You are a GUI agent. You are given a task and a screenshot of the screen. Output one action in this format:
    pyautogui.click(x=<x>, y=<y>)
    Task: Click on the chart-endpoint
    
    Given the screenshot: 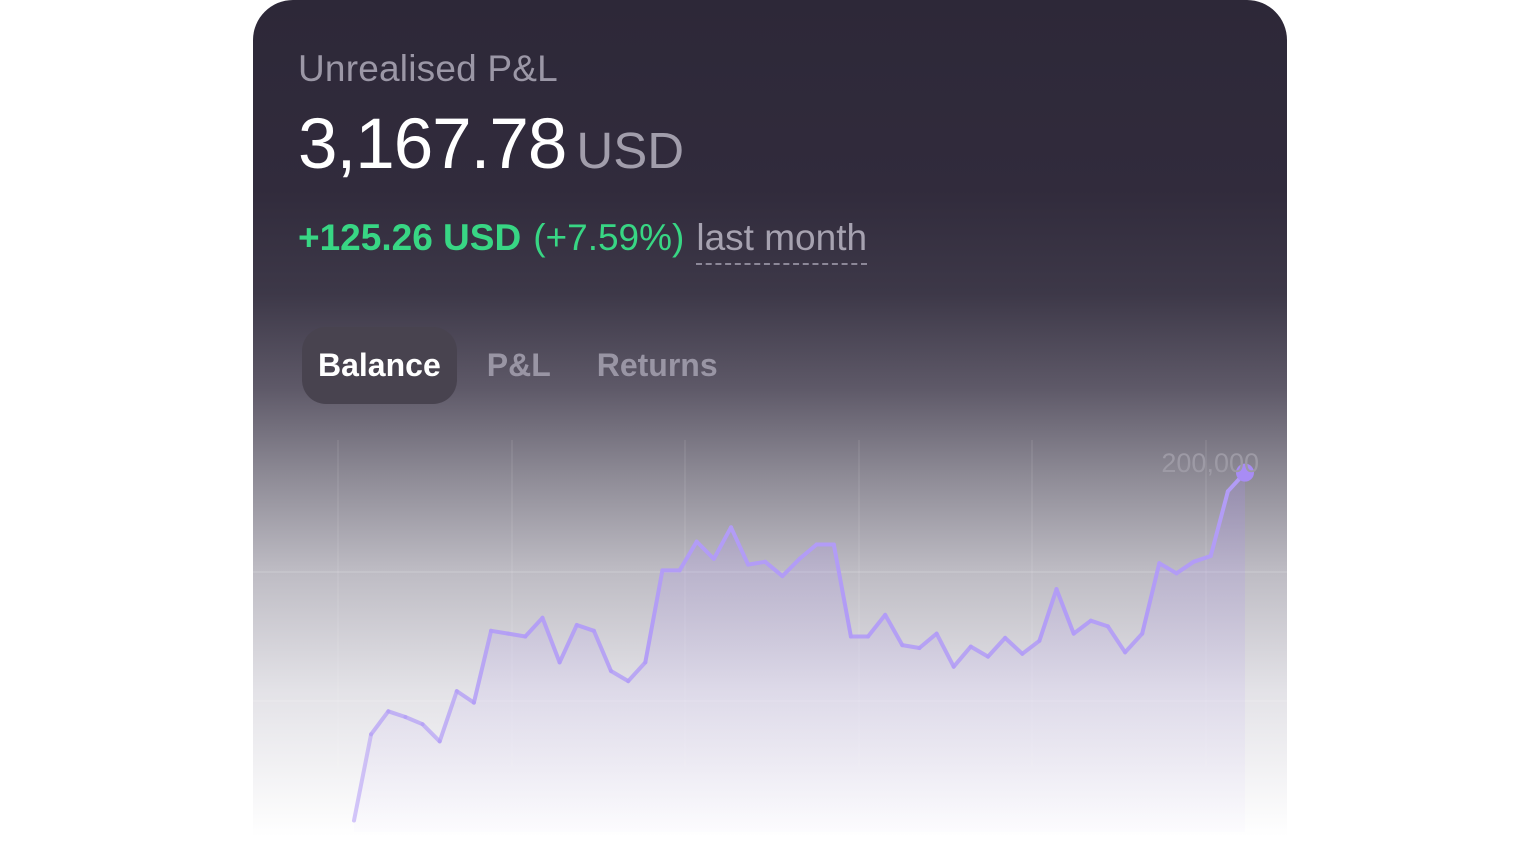 What is the action you would take?
    pyautogui.click(x=1245, y=472)
    